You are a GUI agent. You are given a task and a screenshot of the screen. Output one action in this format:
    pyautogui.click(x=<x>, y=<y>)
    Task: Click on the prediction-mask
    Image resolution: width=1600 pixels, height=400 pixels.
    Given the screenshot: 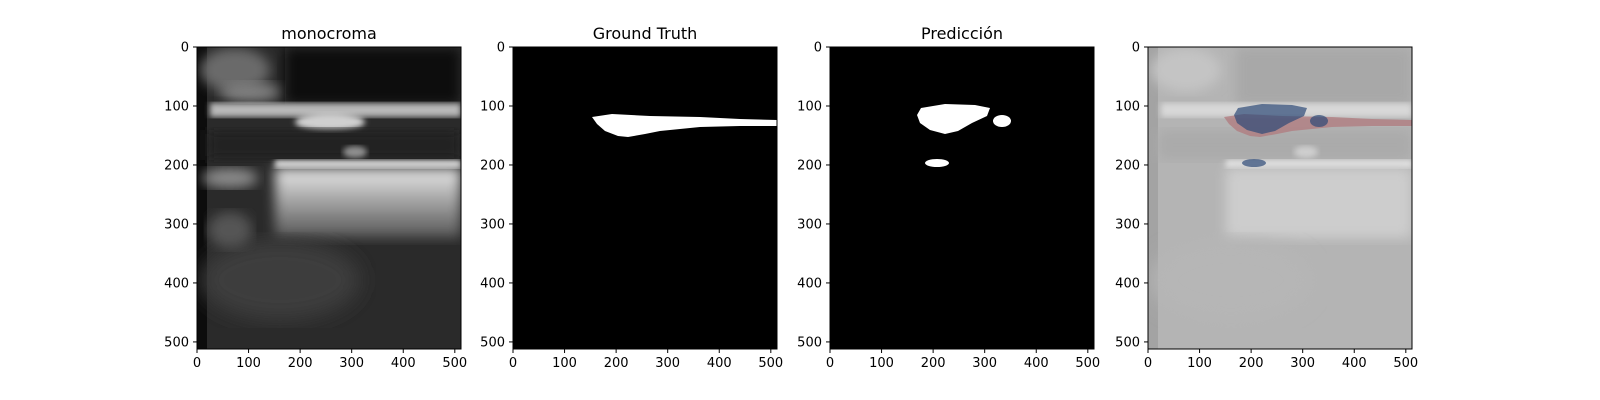 What is the action you would take?
    pyautogui.click(x=964, y=135)
    